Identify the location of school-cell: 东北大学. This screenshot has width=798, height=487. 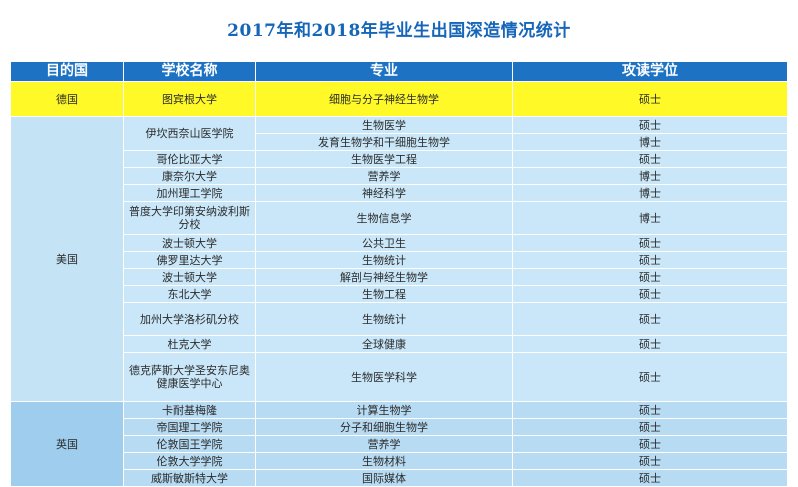
(189, 294).